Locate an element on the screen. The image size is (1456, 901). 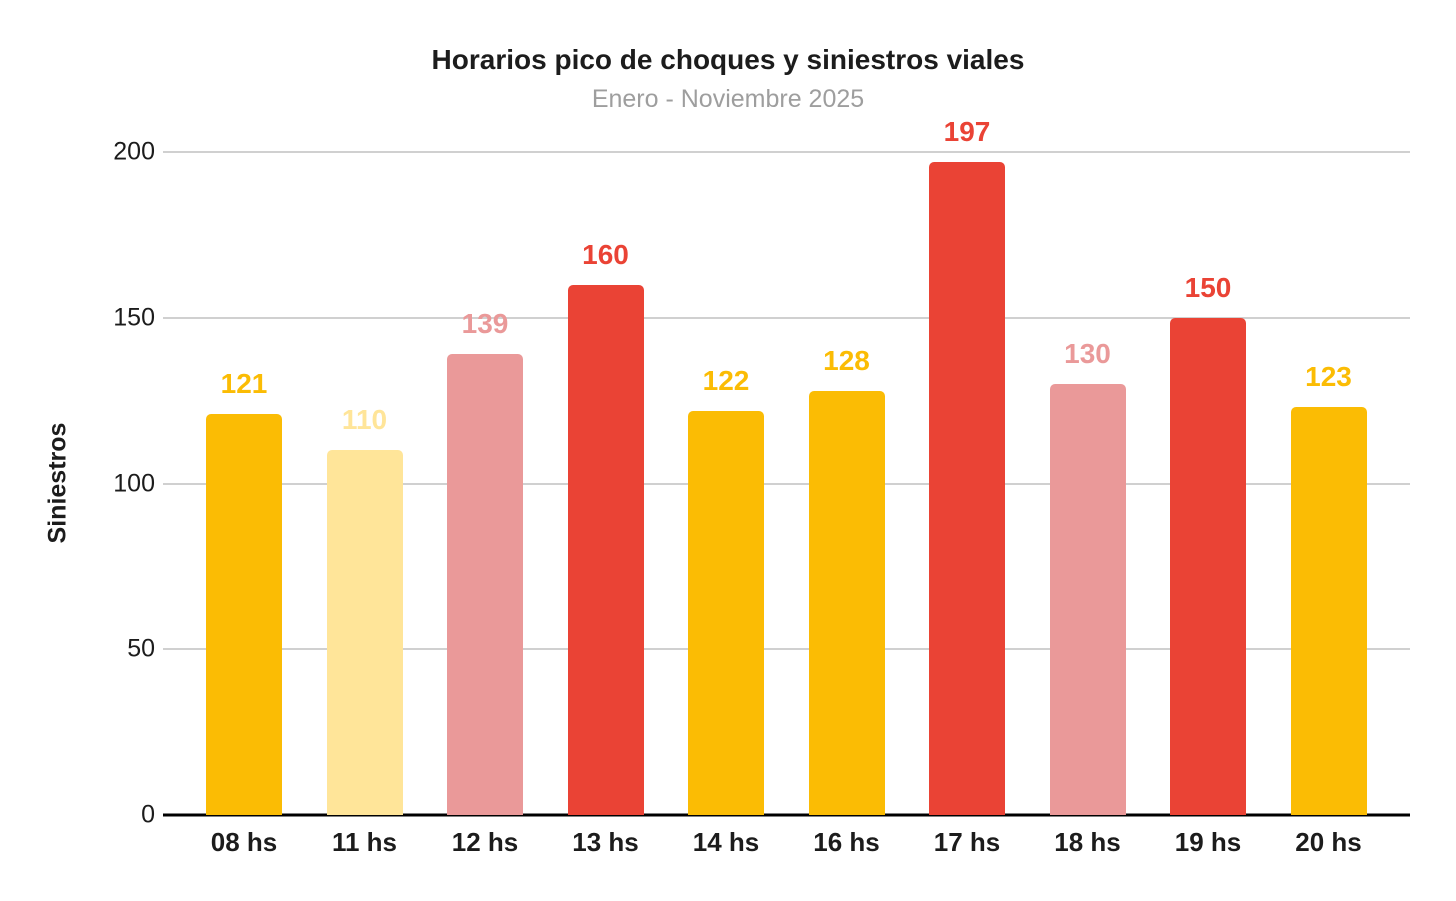
bar-08-hs is located at coordinates (244, 614).